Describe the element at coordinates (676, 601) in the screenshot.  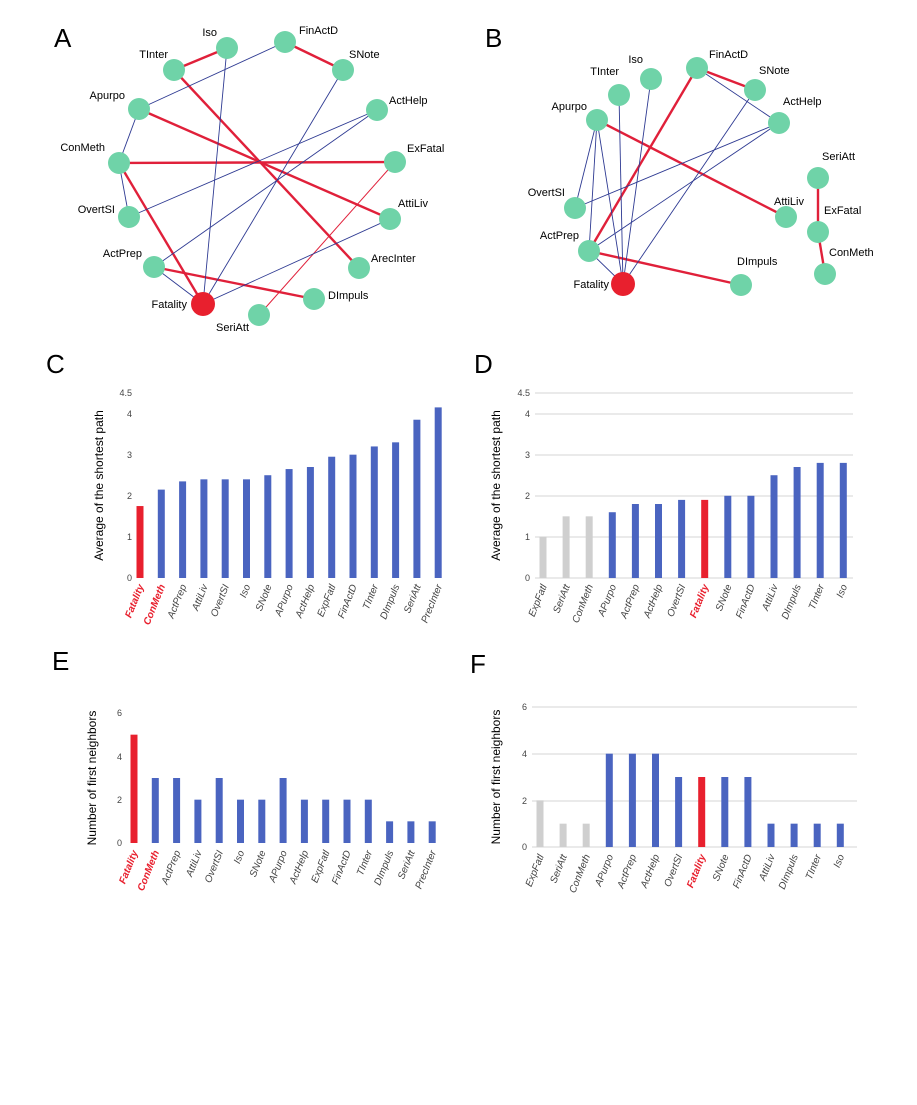
I see `category-label-d-overtsi: OvertSI` at that location.